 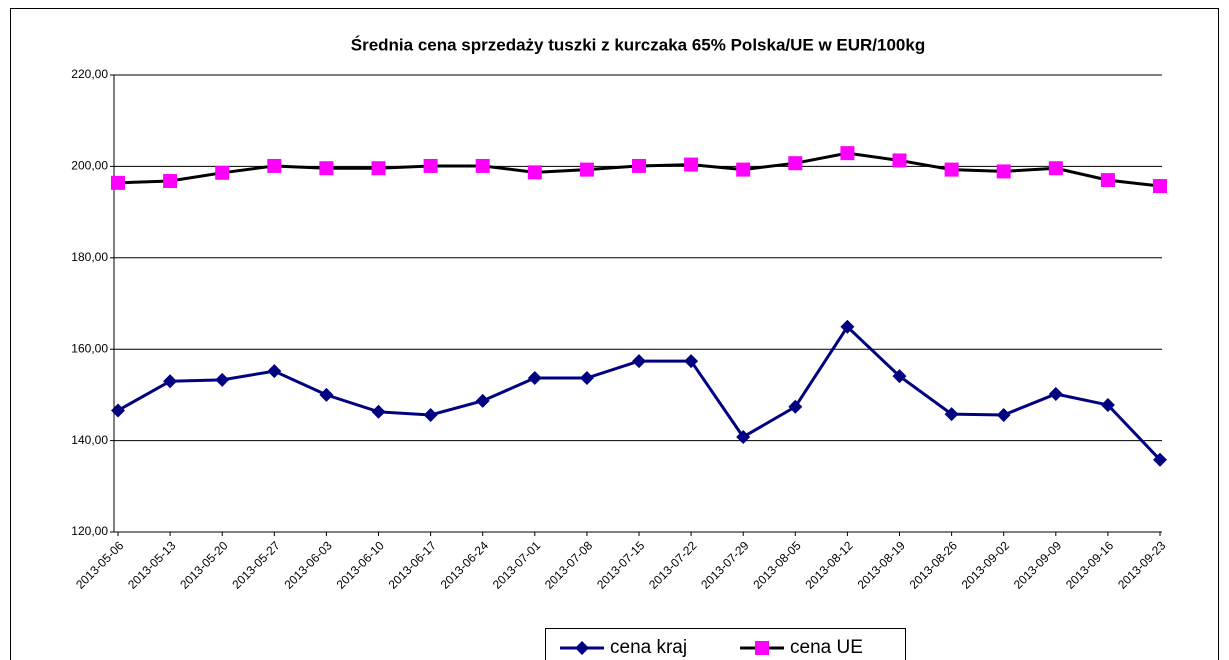 I want to click on legend-label: cena kraj, so click(x=648, y=647).